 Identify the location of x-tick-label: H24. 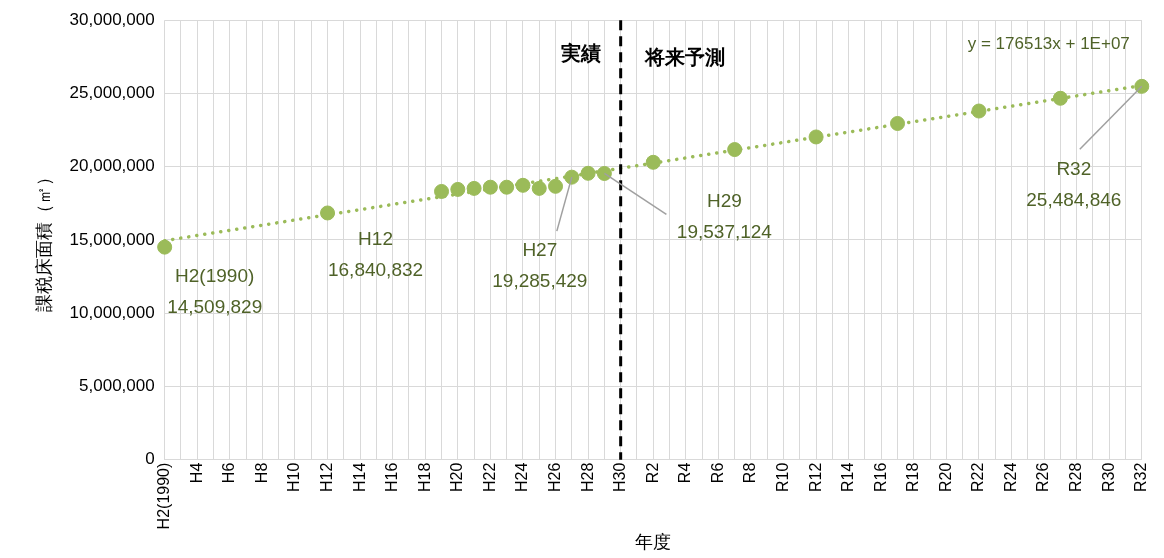
(522, 477).